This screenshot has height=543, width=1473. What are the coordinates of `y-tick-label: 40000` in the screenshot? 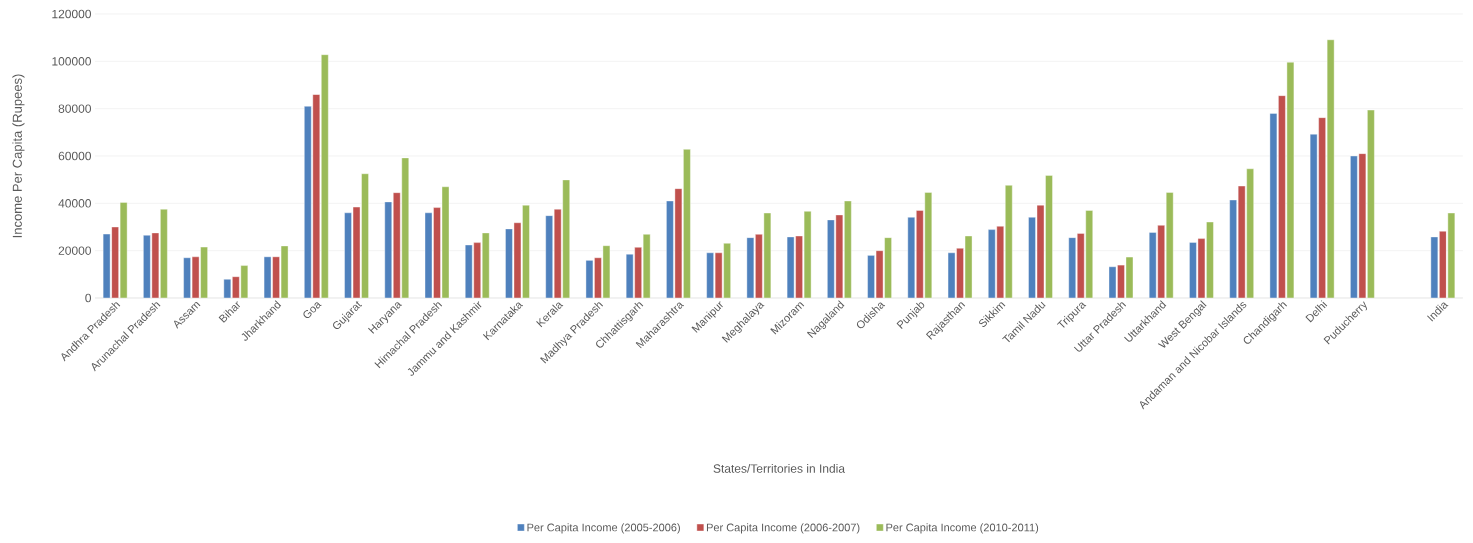 It's located at (75, 203).